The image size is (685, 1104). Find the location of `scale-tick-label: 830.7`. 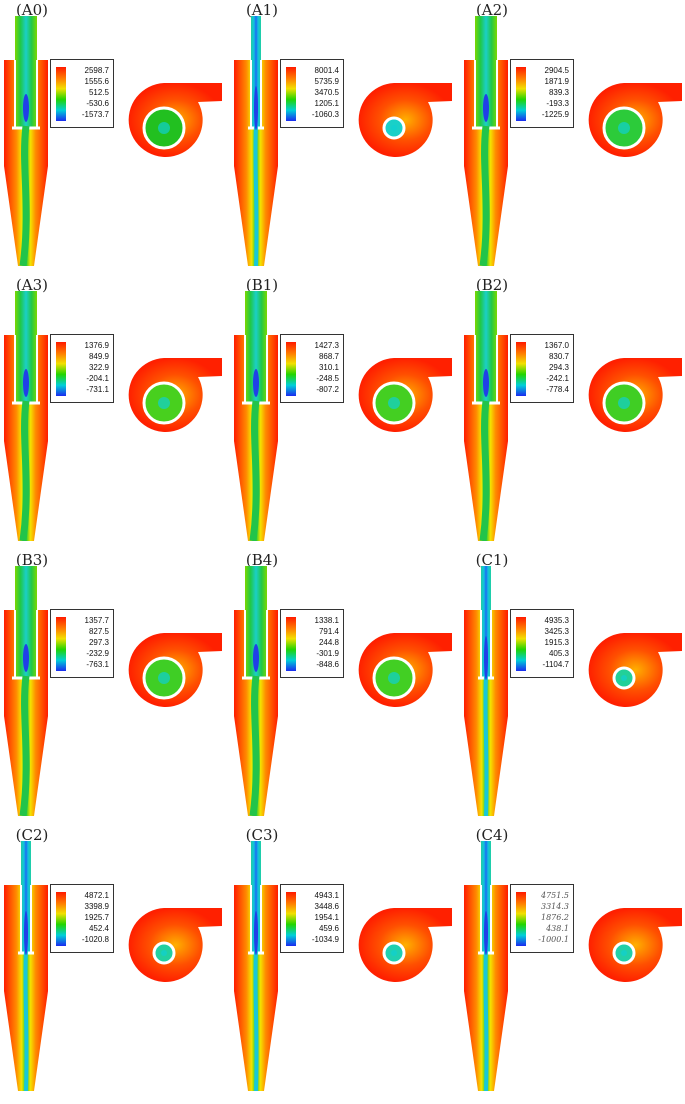

scale-tick-label: 830.7 is located at coordinates (558, 356).